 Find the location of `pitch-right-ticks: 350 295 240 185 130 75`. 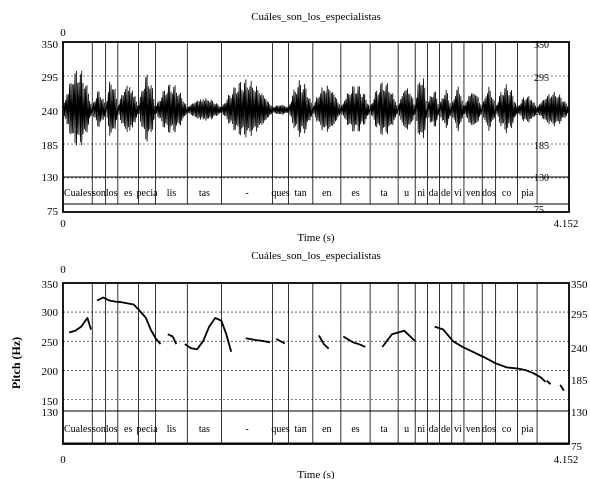

pitch-right-ticks: 350 295 240 185 130 75 is located at coordinates (579, 366).